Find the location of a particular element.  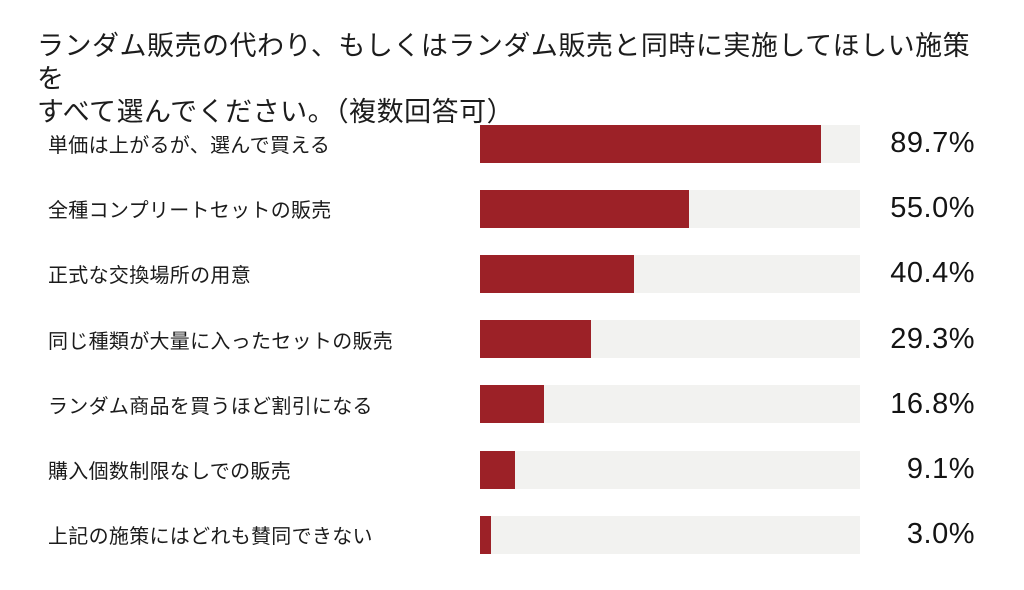

chart-row: 単価は上がるが、選んで買える 89.7% is located at coordinates (512, 143).